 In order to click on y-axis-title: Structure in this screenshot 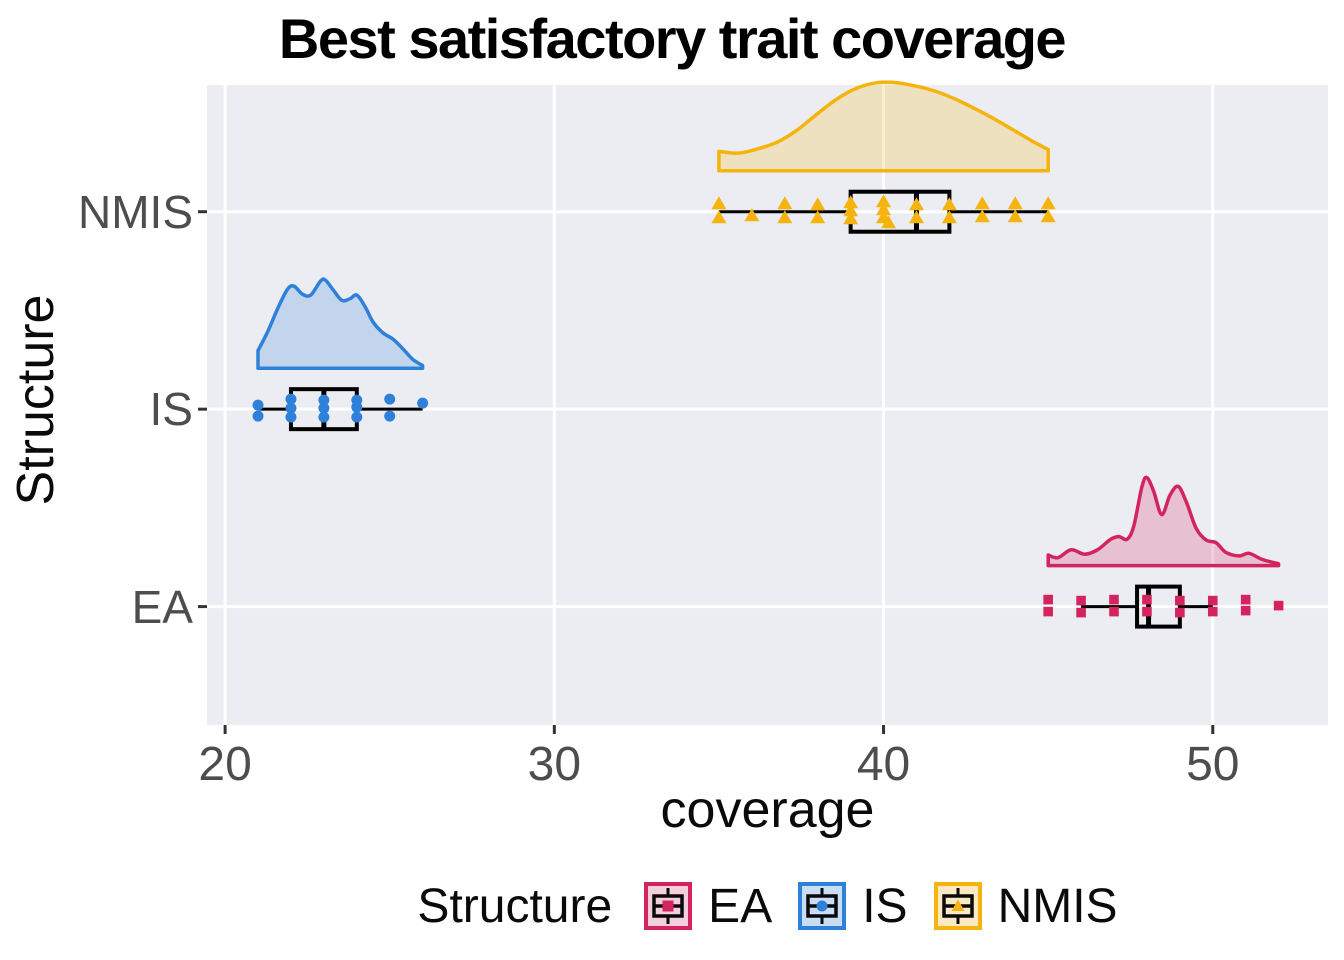, I will do `click(36, 400)`.